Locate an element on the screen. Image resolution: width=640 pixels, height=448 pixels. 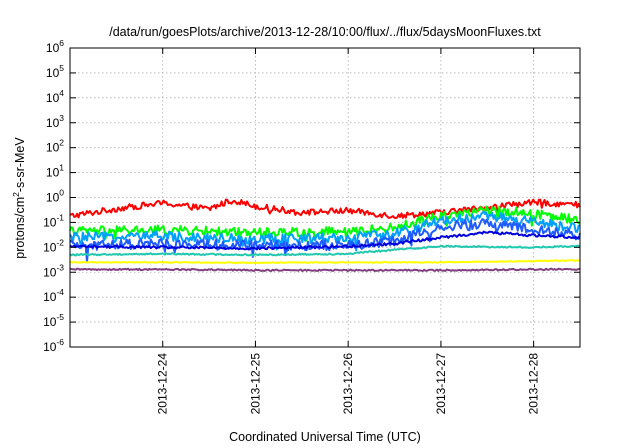
y-tick-label: 10⁵ is located at coordinates (55, 71).